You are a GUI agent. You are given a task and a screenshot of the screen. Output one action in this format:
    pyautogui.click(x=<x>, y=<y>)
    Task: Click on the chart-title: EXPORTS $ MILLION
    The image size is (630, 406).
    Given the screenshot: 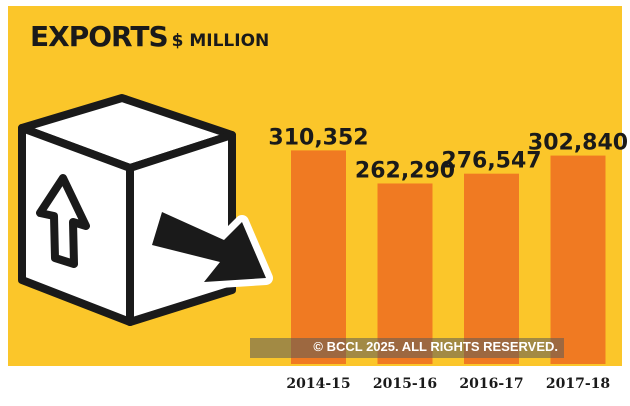 What is the action you would take?
    pyautogui.click(x=149, y=36)
    